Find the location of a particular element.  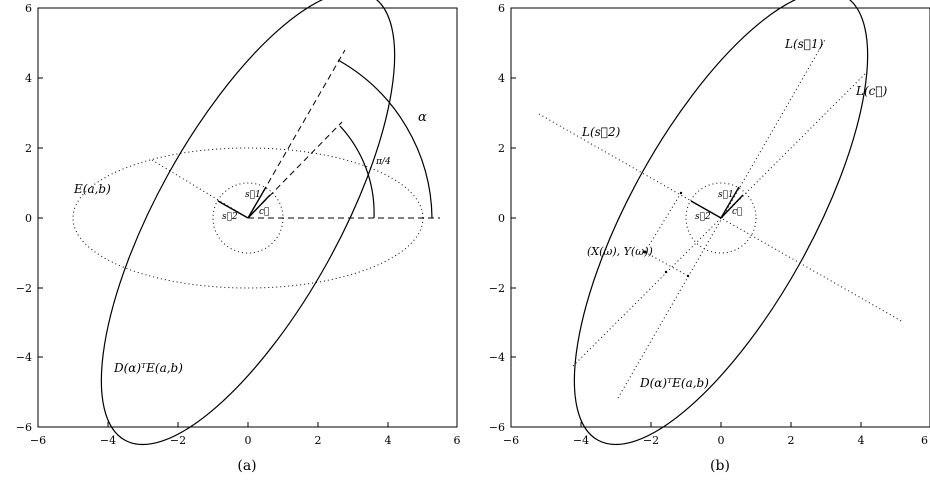

label-point: (X(ω), Y(ω)) is located at coordinates (620, 251).